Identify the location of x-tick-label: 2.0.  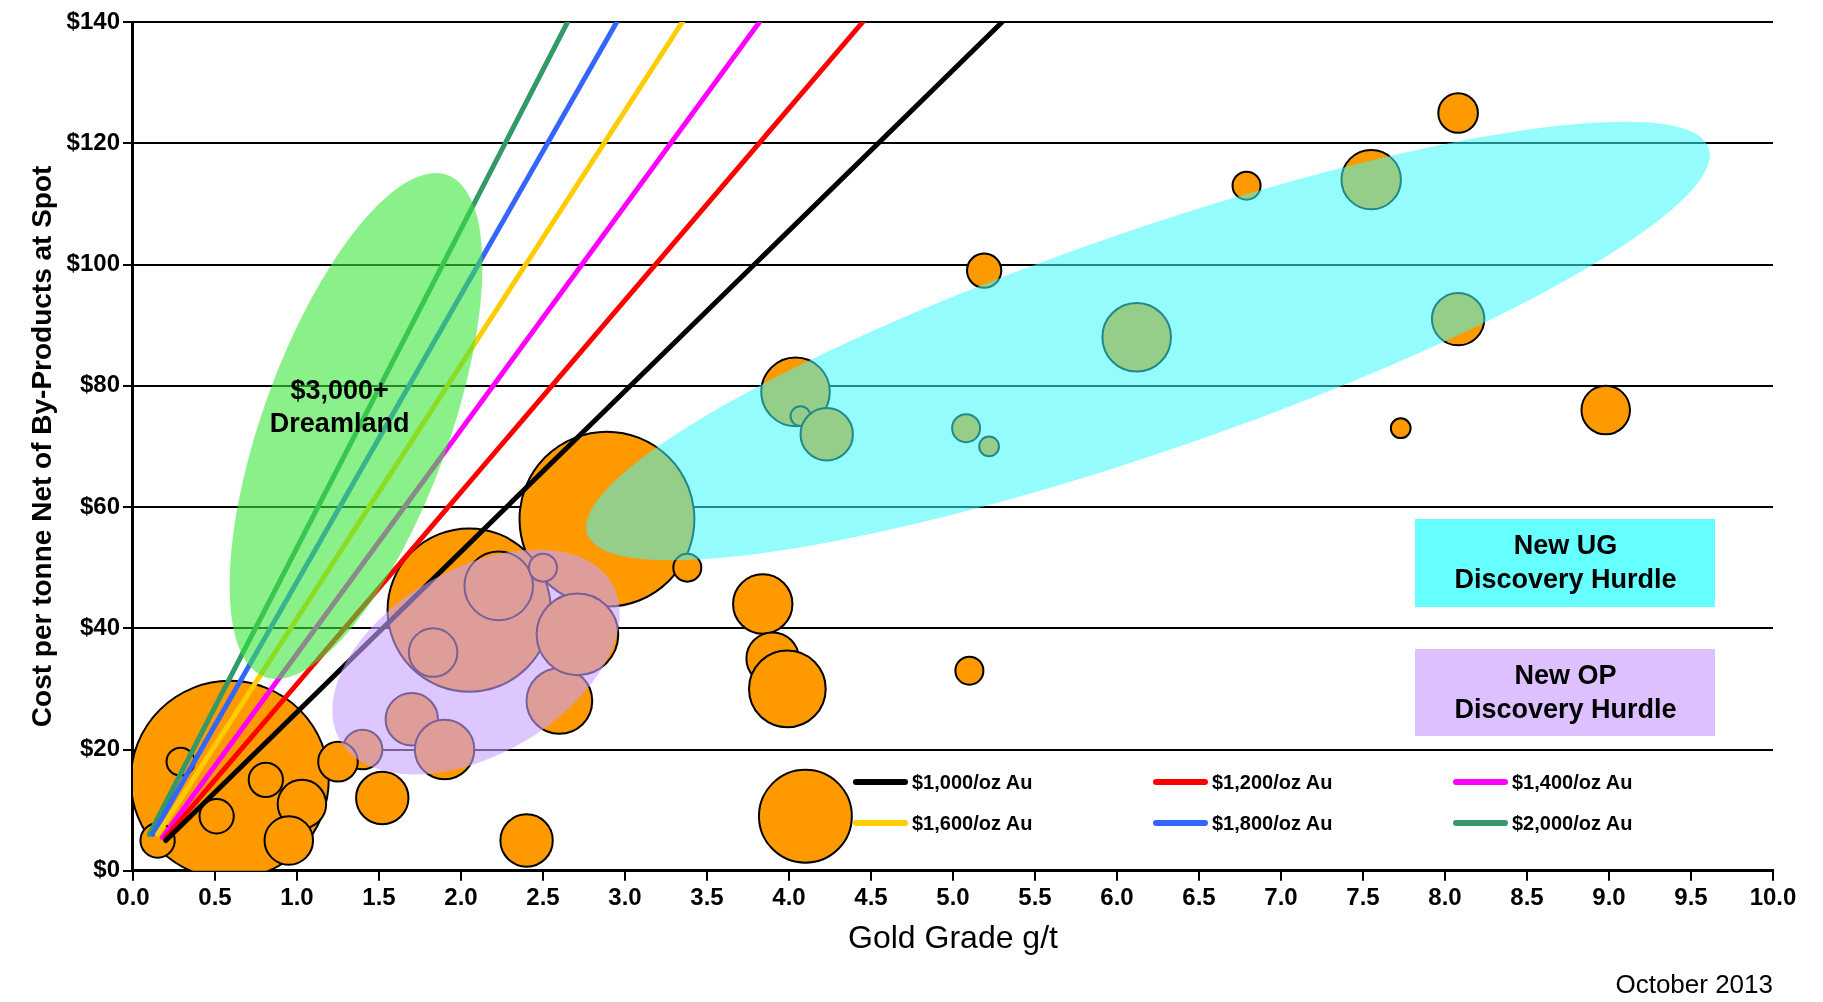
(461, 896).